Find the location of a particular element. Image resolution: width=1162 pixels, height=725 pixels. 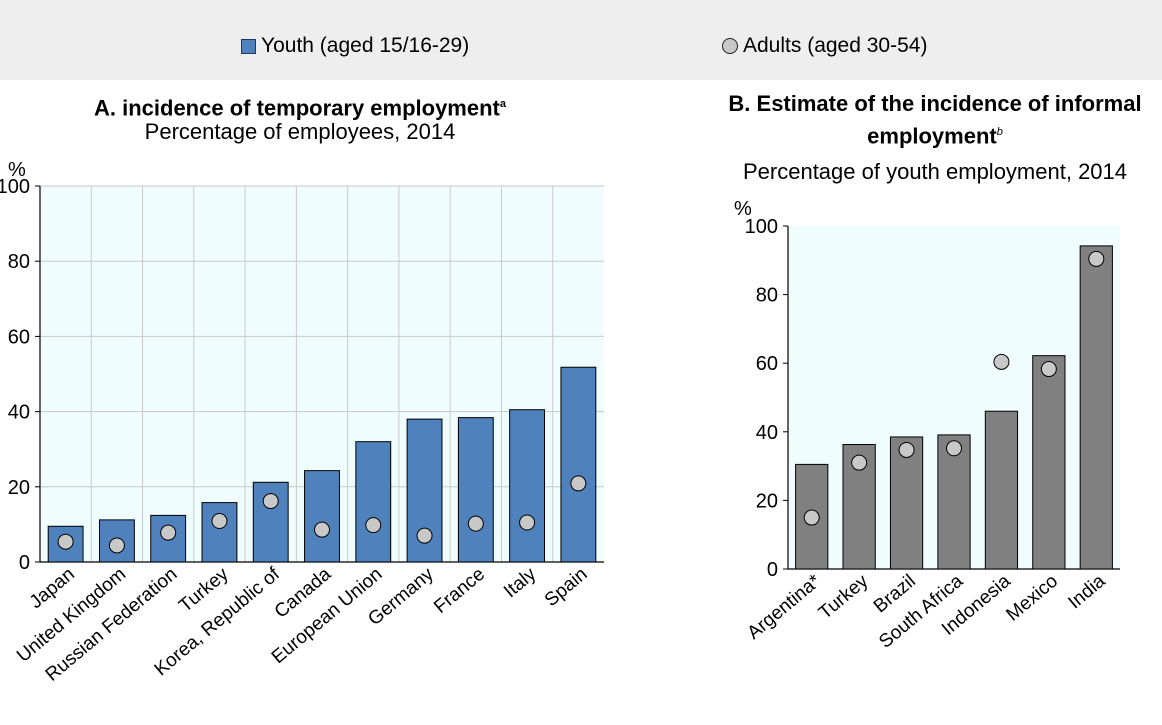

panel-a-xtick-label-9: Italy is located at coordinates (520, 582).